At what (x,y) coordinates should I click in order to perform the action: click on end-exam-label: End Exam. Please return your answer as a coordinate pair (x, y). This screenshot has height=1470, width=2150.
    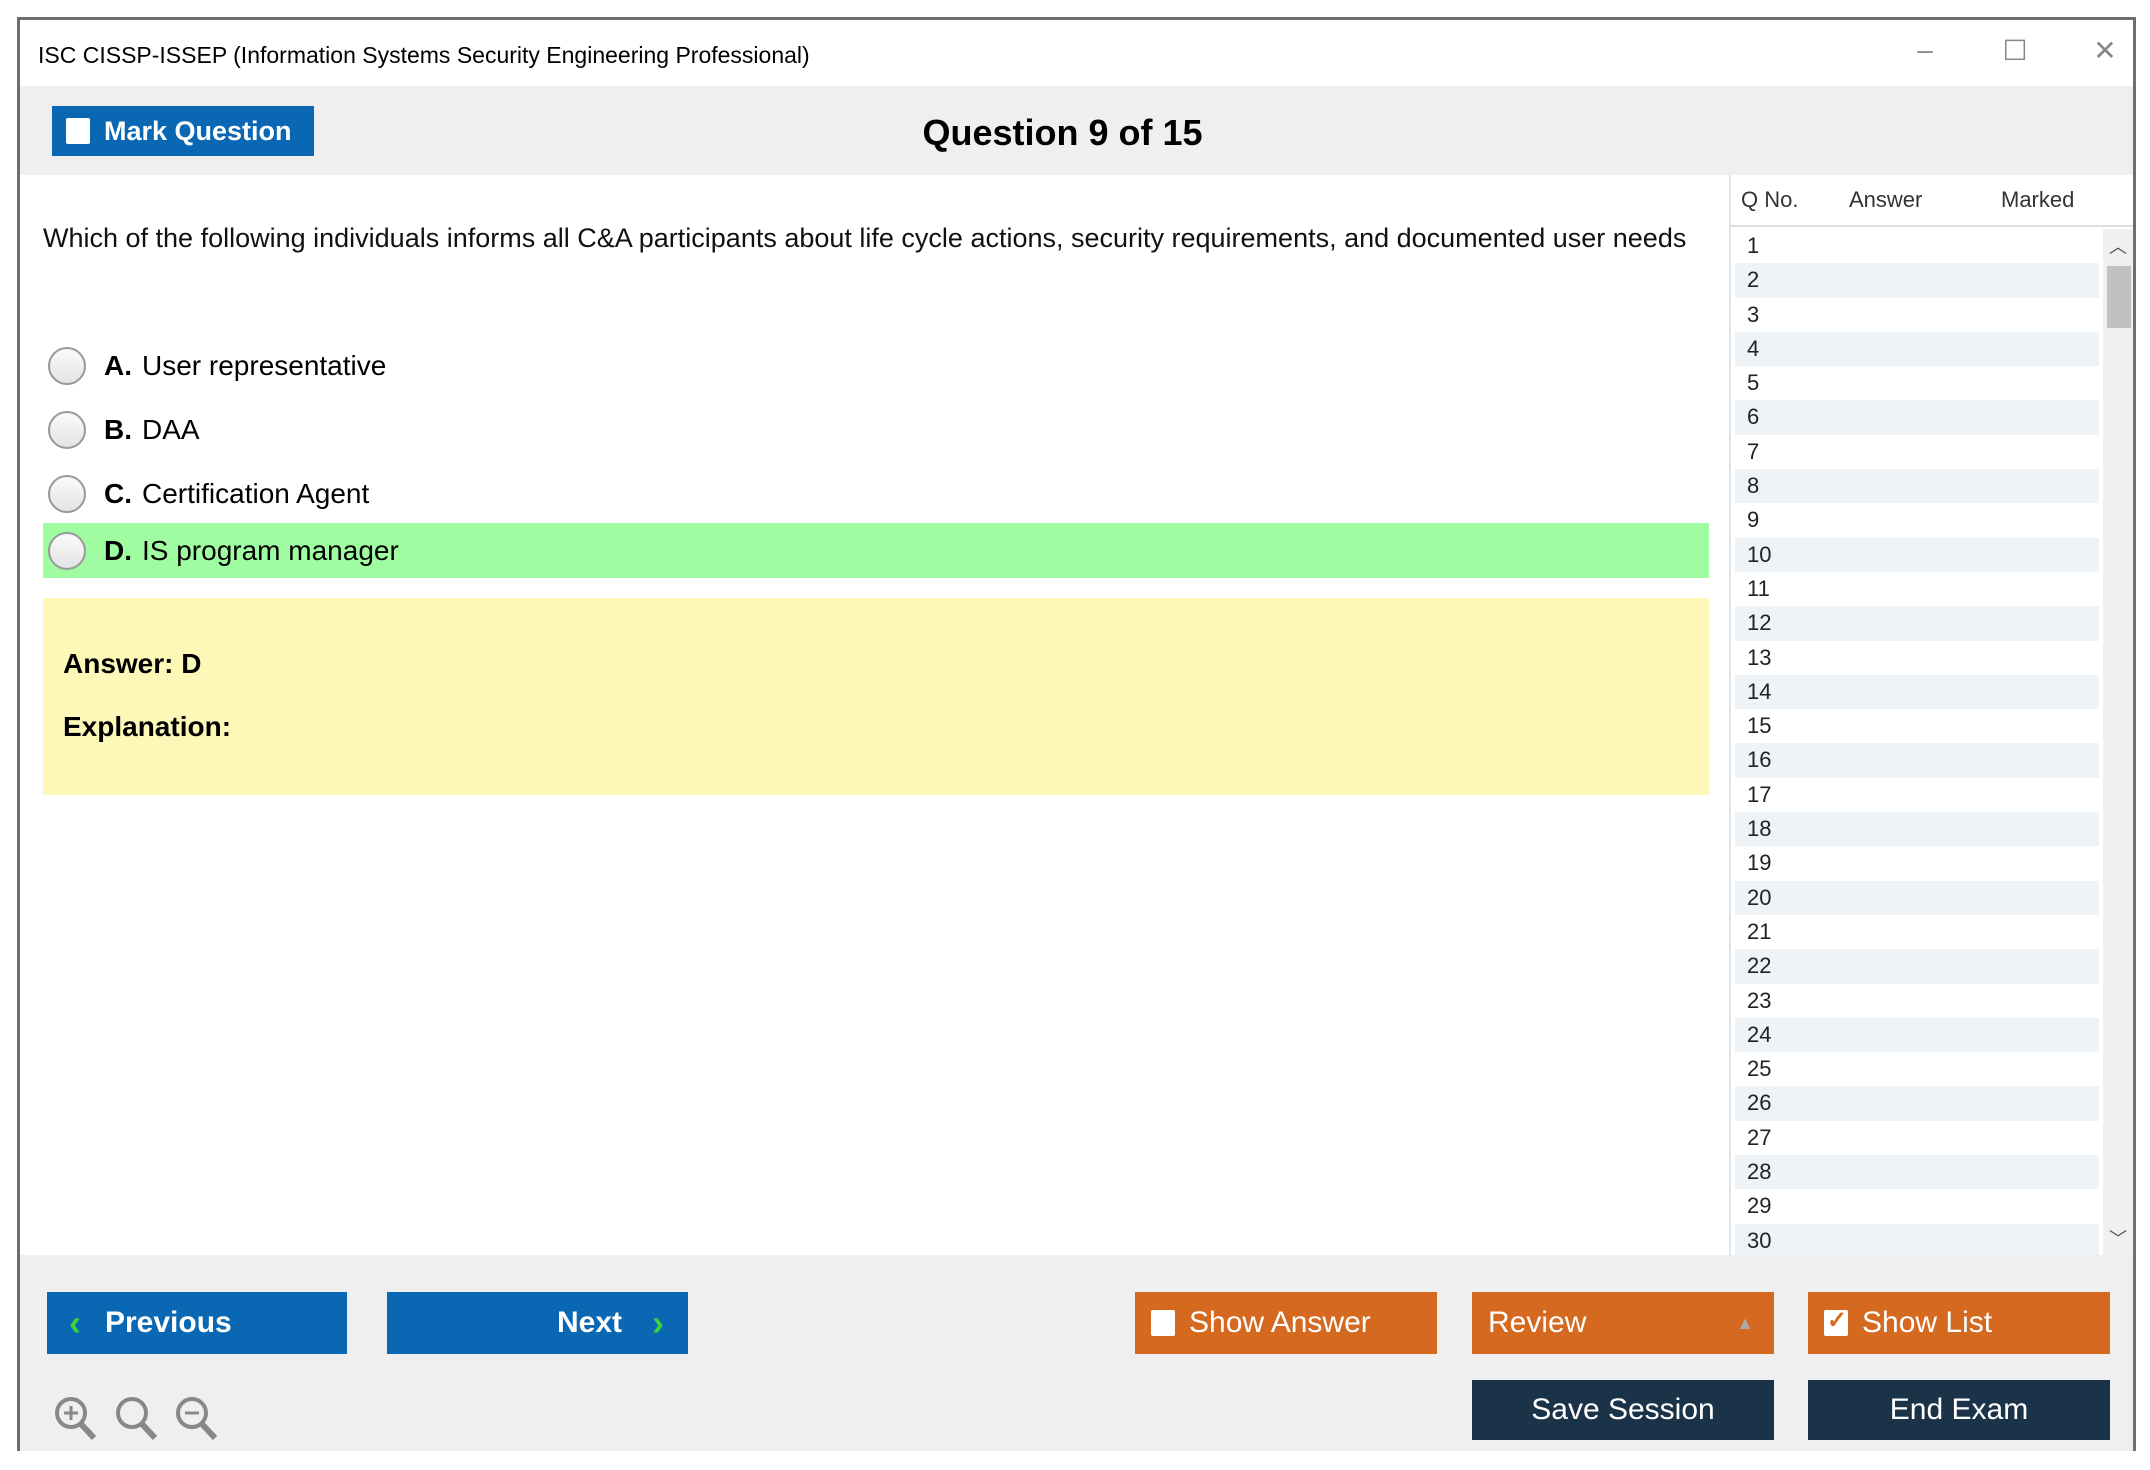
    Looking at the image, I should click on (1959, 1409).